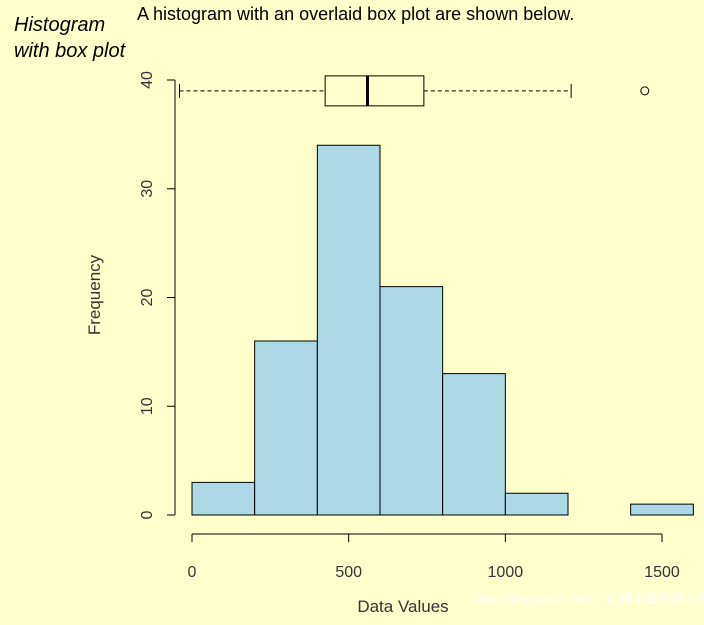  What do you see at coordinates (348, 572) in the screenshot?
I see `x-tick-label: 500` at bounding box center [348, 572].